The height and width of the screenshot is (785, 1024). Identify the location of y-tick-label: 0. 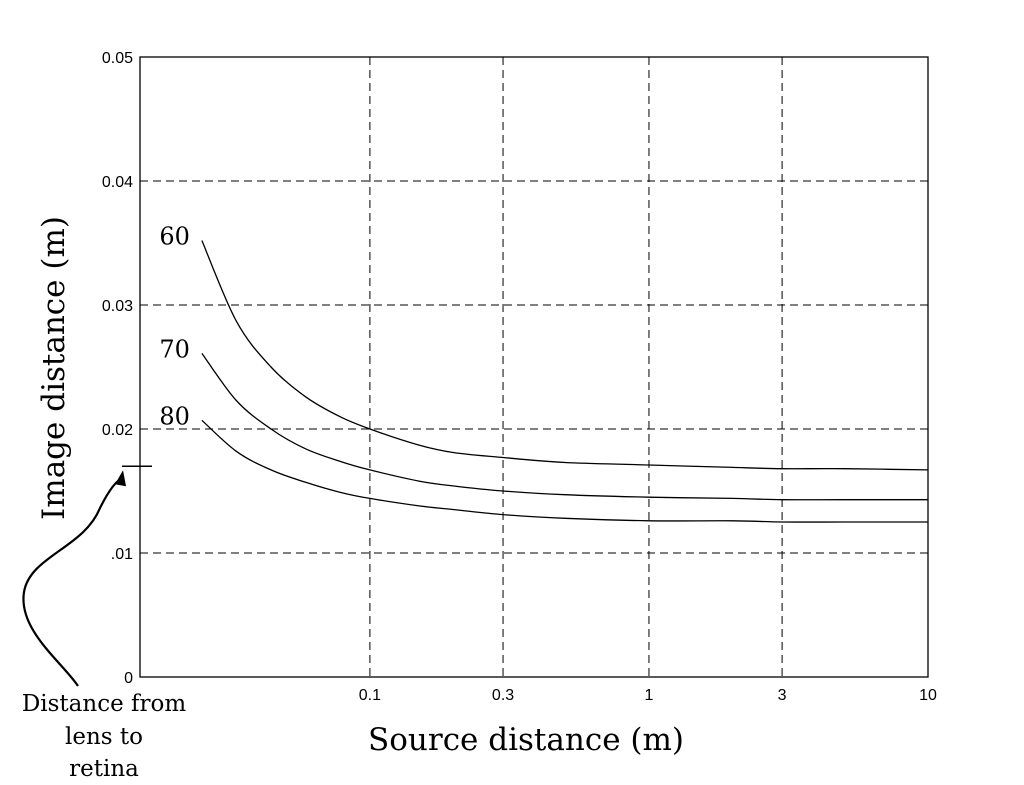
(128, 678).